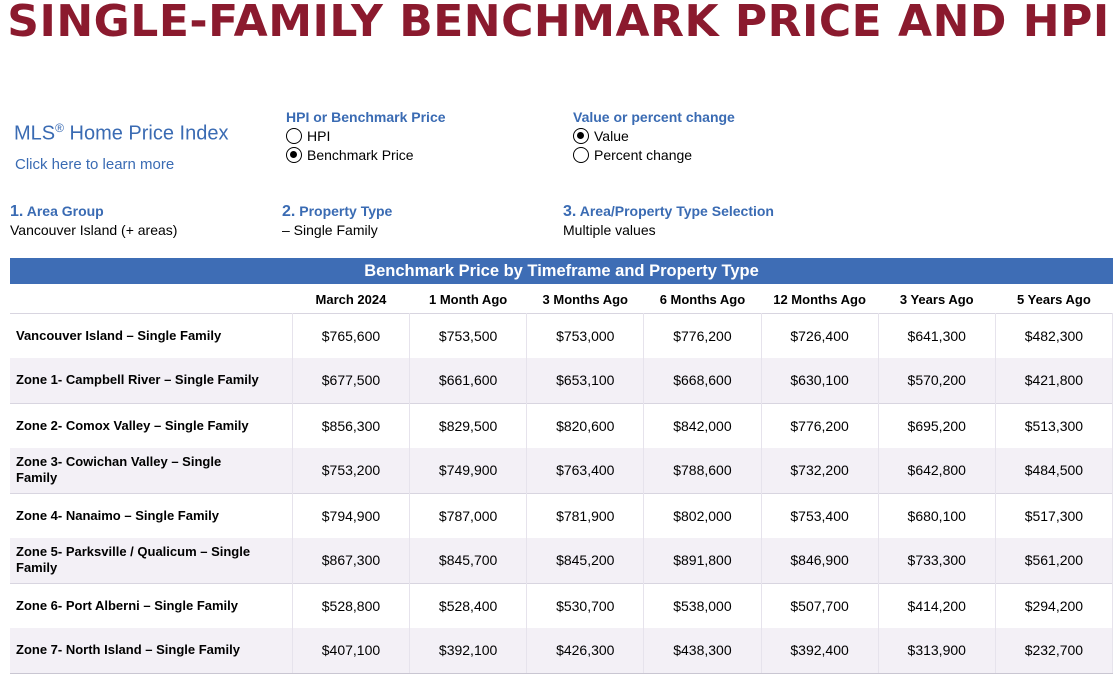 This screenshot has height=681, width=1117. What do you see at coordinates (330, 230) in the screenshot?
I see `filter-value: – Single Family` at bounding box center [330, 230].